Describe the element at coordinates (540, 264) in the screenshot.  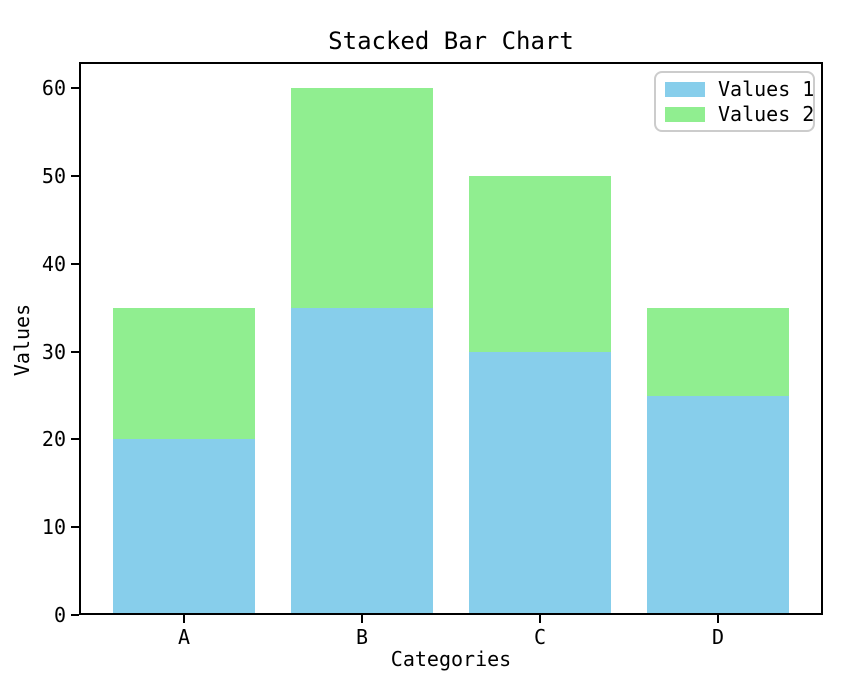
I see `bar-segment-C-s2` at that location.